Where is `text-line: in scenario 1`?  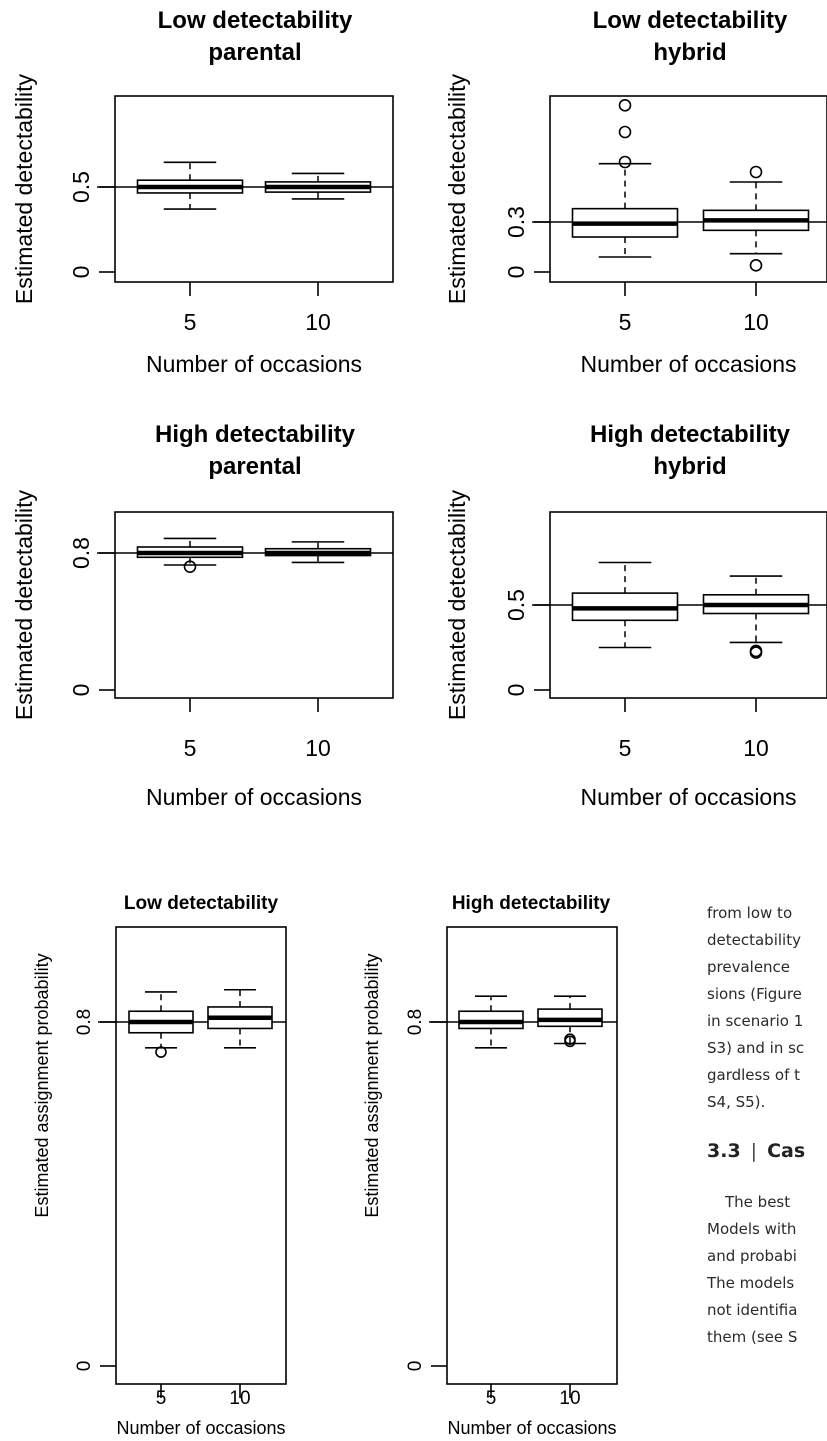
text-line: in scenario 1 is located at coordinates (755, 1021).